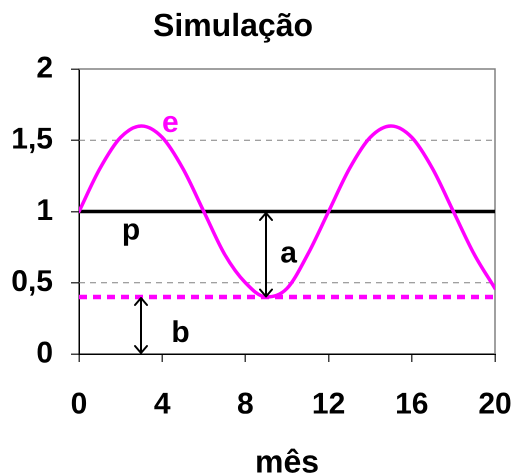 The image size is (513, 475). What do you see at coordinates (131, 230) in the screenshot?
I see `series-label: p` at bounding box center [131, 230].